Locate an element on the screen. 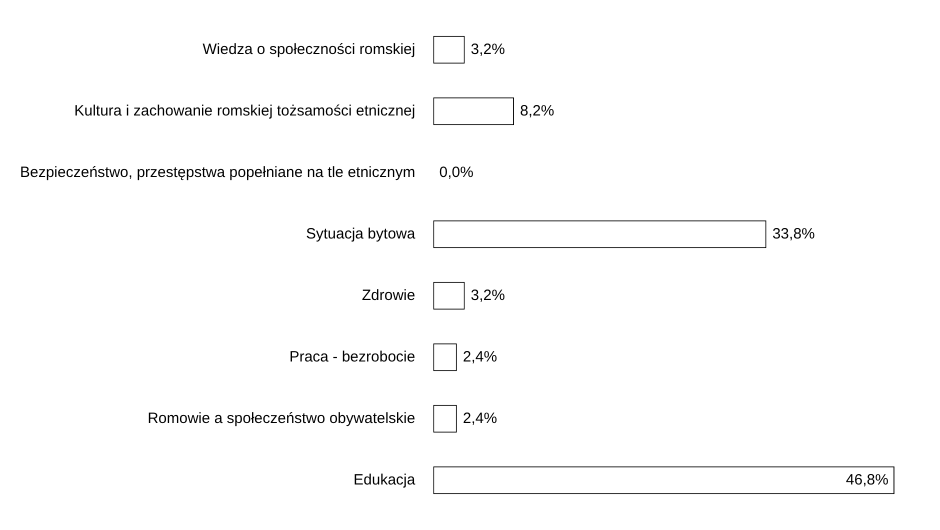 The image size is (940, 530). y-tick-label: Wiedza o społeczności romskiej is located at coordinates (309, 49).